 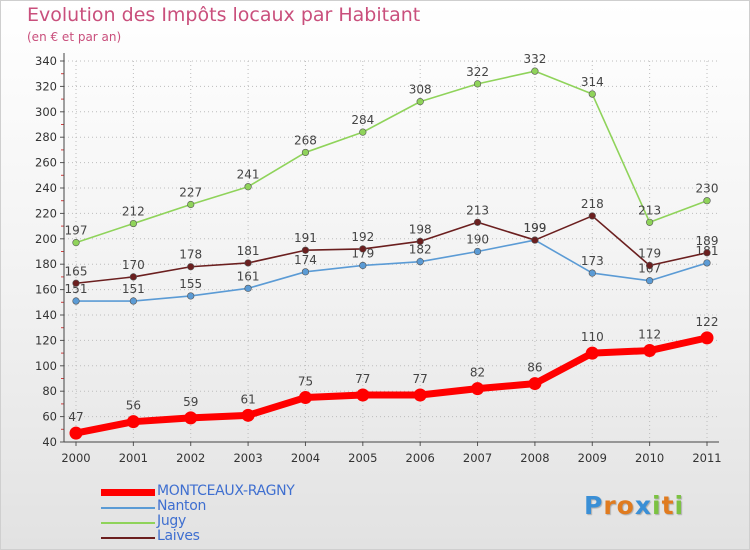 I want to click on y-tick-label: 260, so click(x=46, y=163).